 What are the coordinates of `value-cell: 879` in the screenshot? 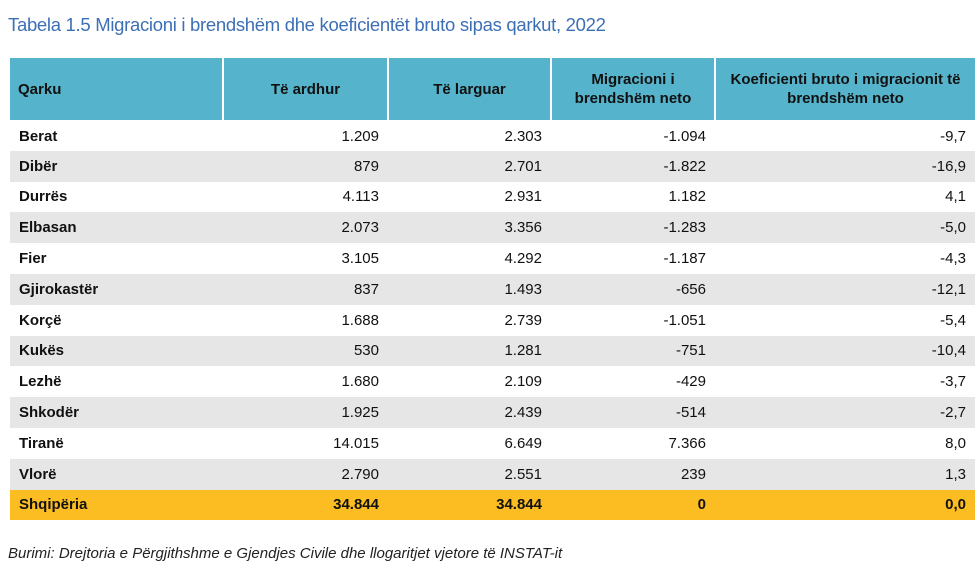 It's located at (305, 166).